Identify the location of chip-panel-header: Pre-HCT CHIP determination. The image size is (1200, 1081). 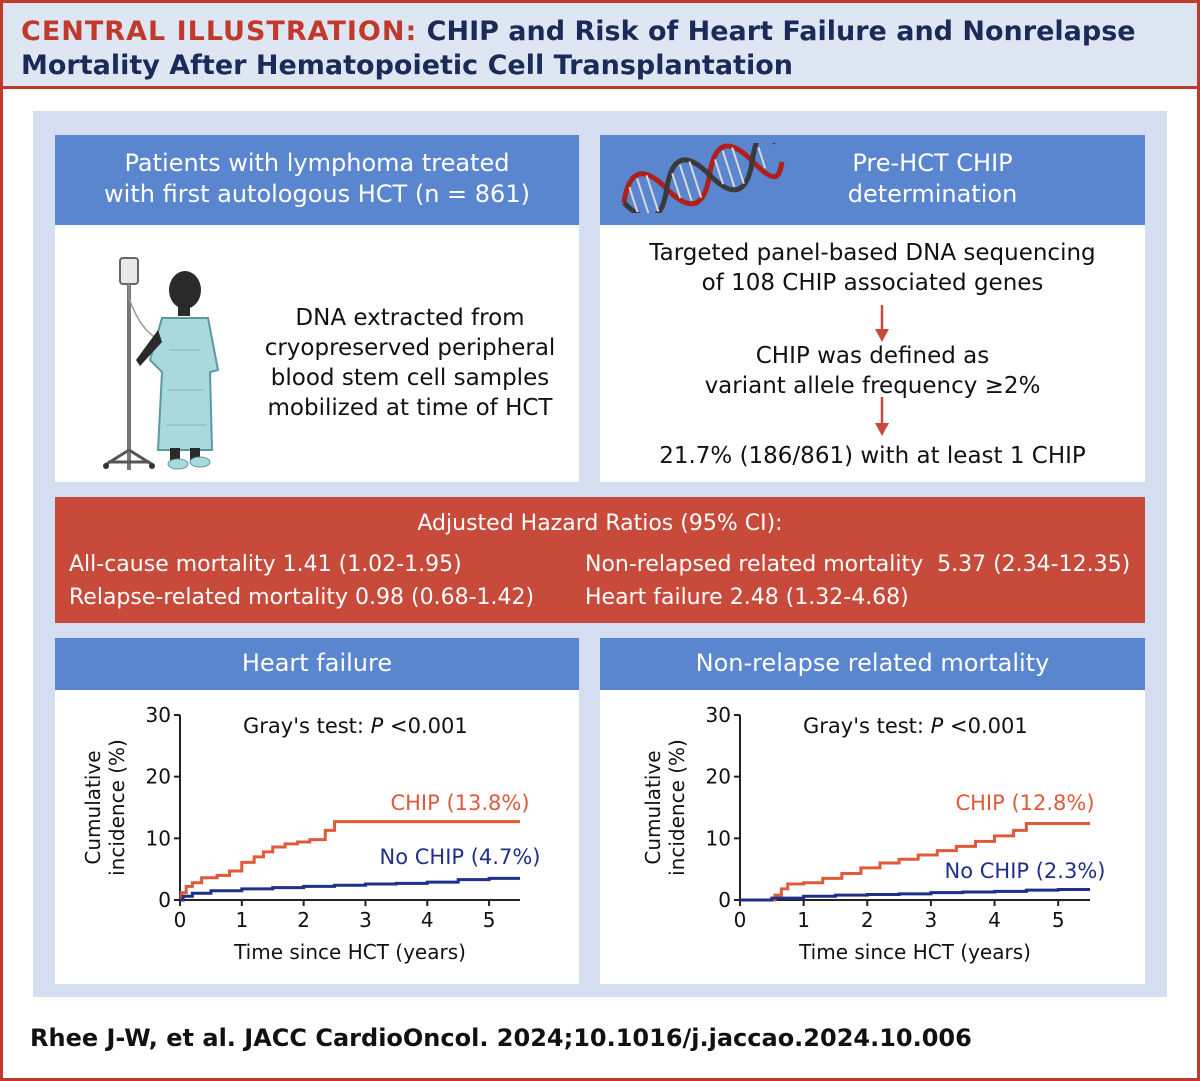
(872, 180).